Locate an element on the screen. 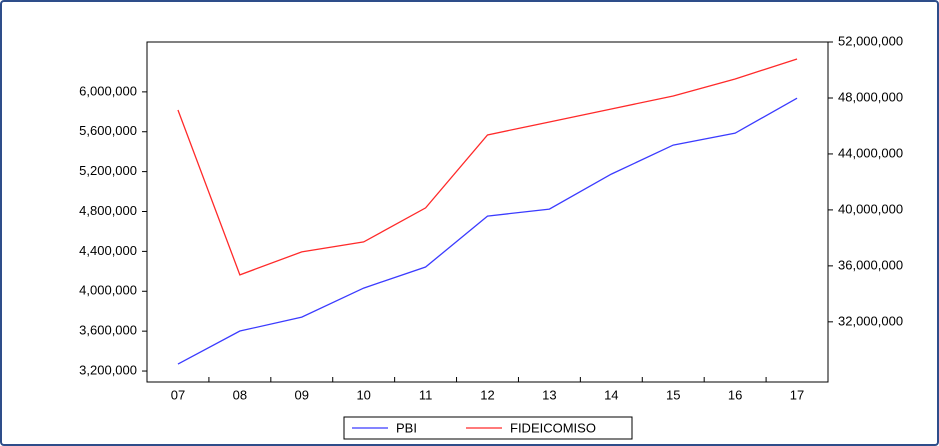 The image size is (939, 446). y2-tick-label: 52,000,000 is located at coordinates (870, 40).